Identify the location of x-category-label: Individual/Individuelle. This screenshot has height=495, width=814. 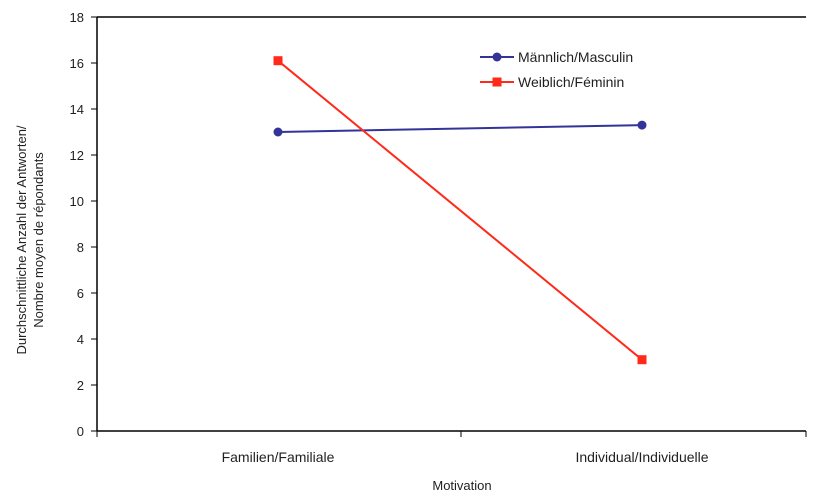
(641, 457).